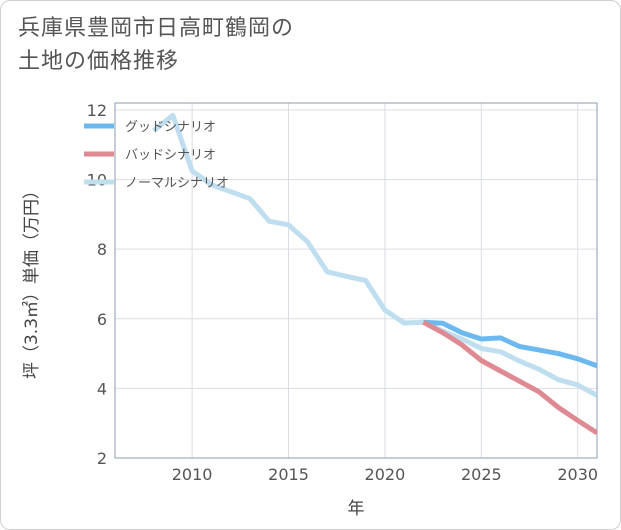 The width and height of the screenshot is (621, 530). Describe the element at coordinates (385, 474) in the screenshot. I see `x-tick-label: 2020` at that location.